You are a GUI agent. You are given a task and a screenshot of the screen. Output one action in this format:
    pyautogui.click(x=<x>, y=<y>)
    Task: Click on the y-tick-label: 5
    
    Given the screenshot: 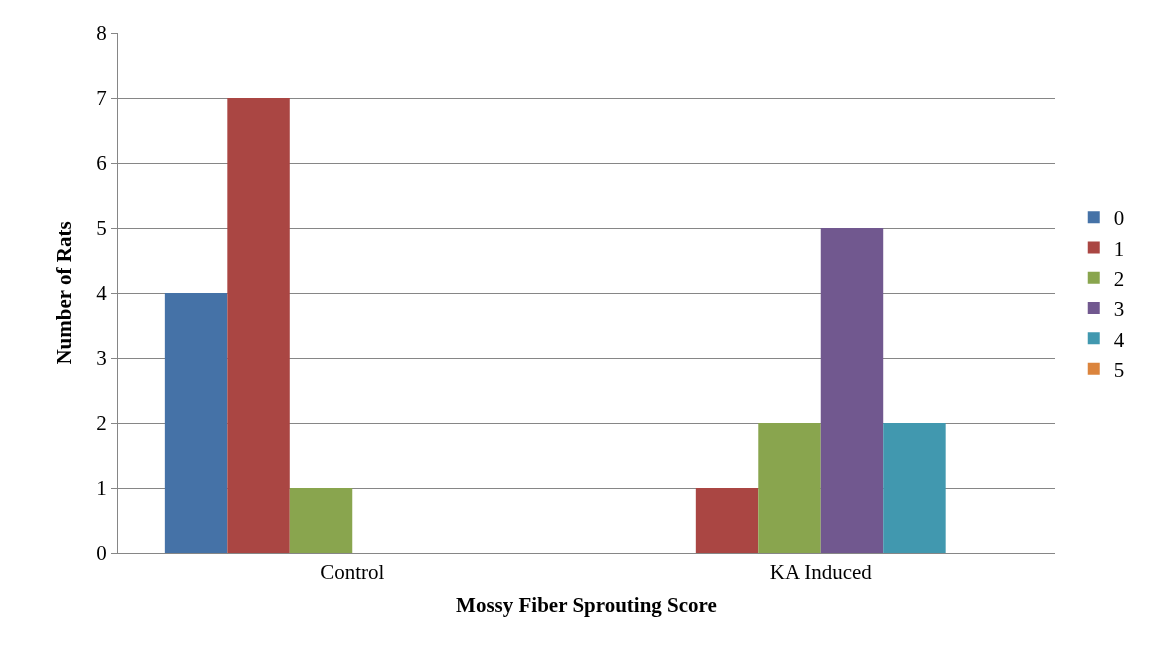 What is the action you would take?
    pyautogui.click(x=101, y=228)
    